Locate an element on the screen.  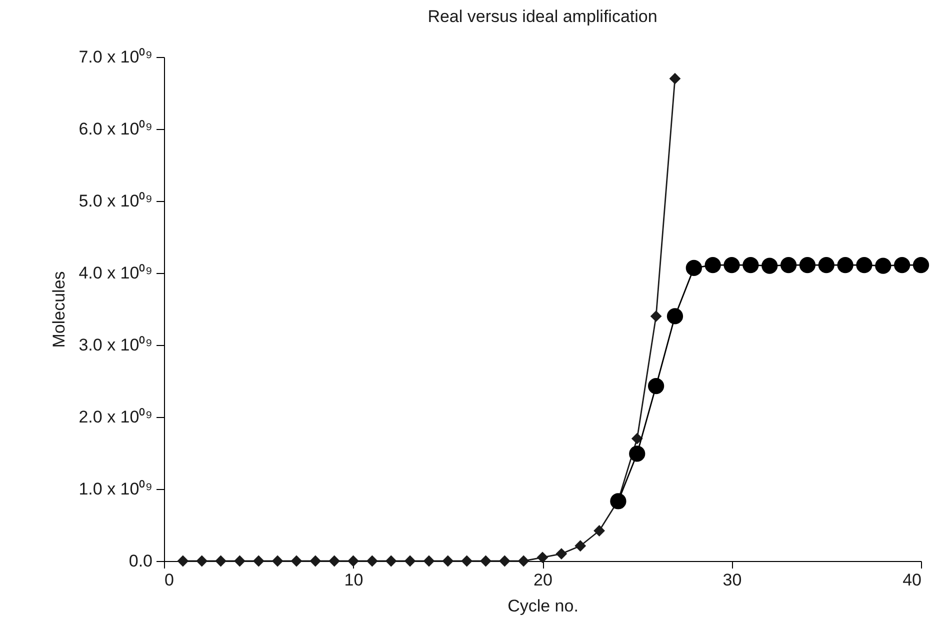
x-tick-label: 40 is located at coordinates (912, 580).